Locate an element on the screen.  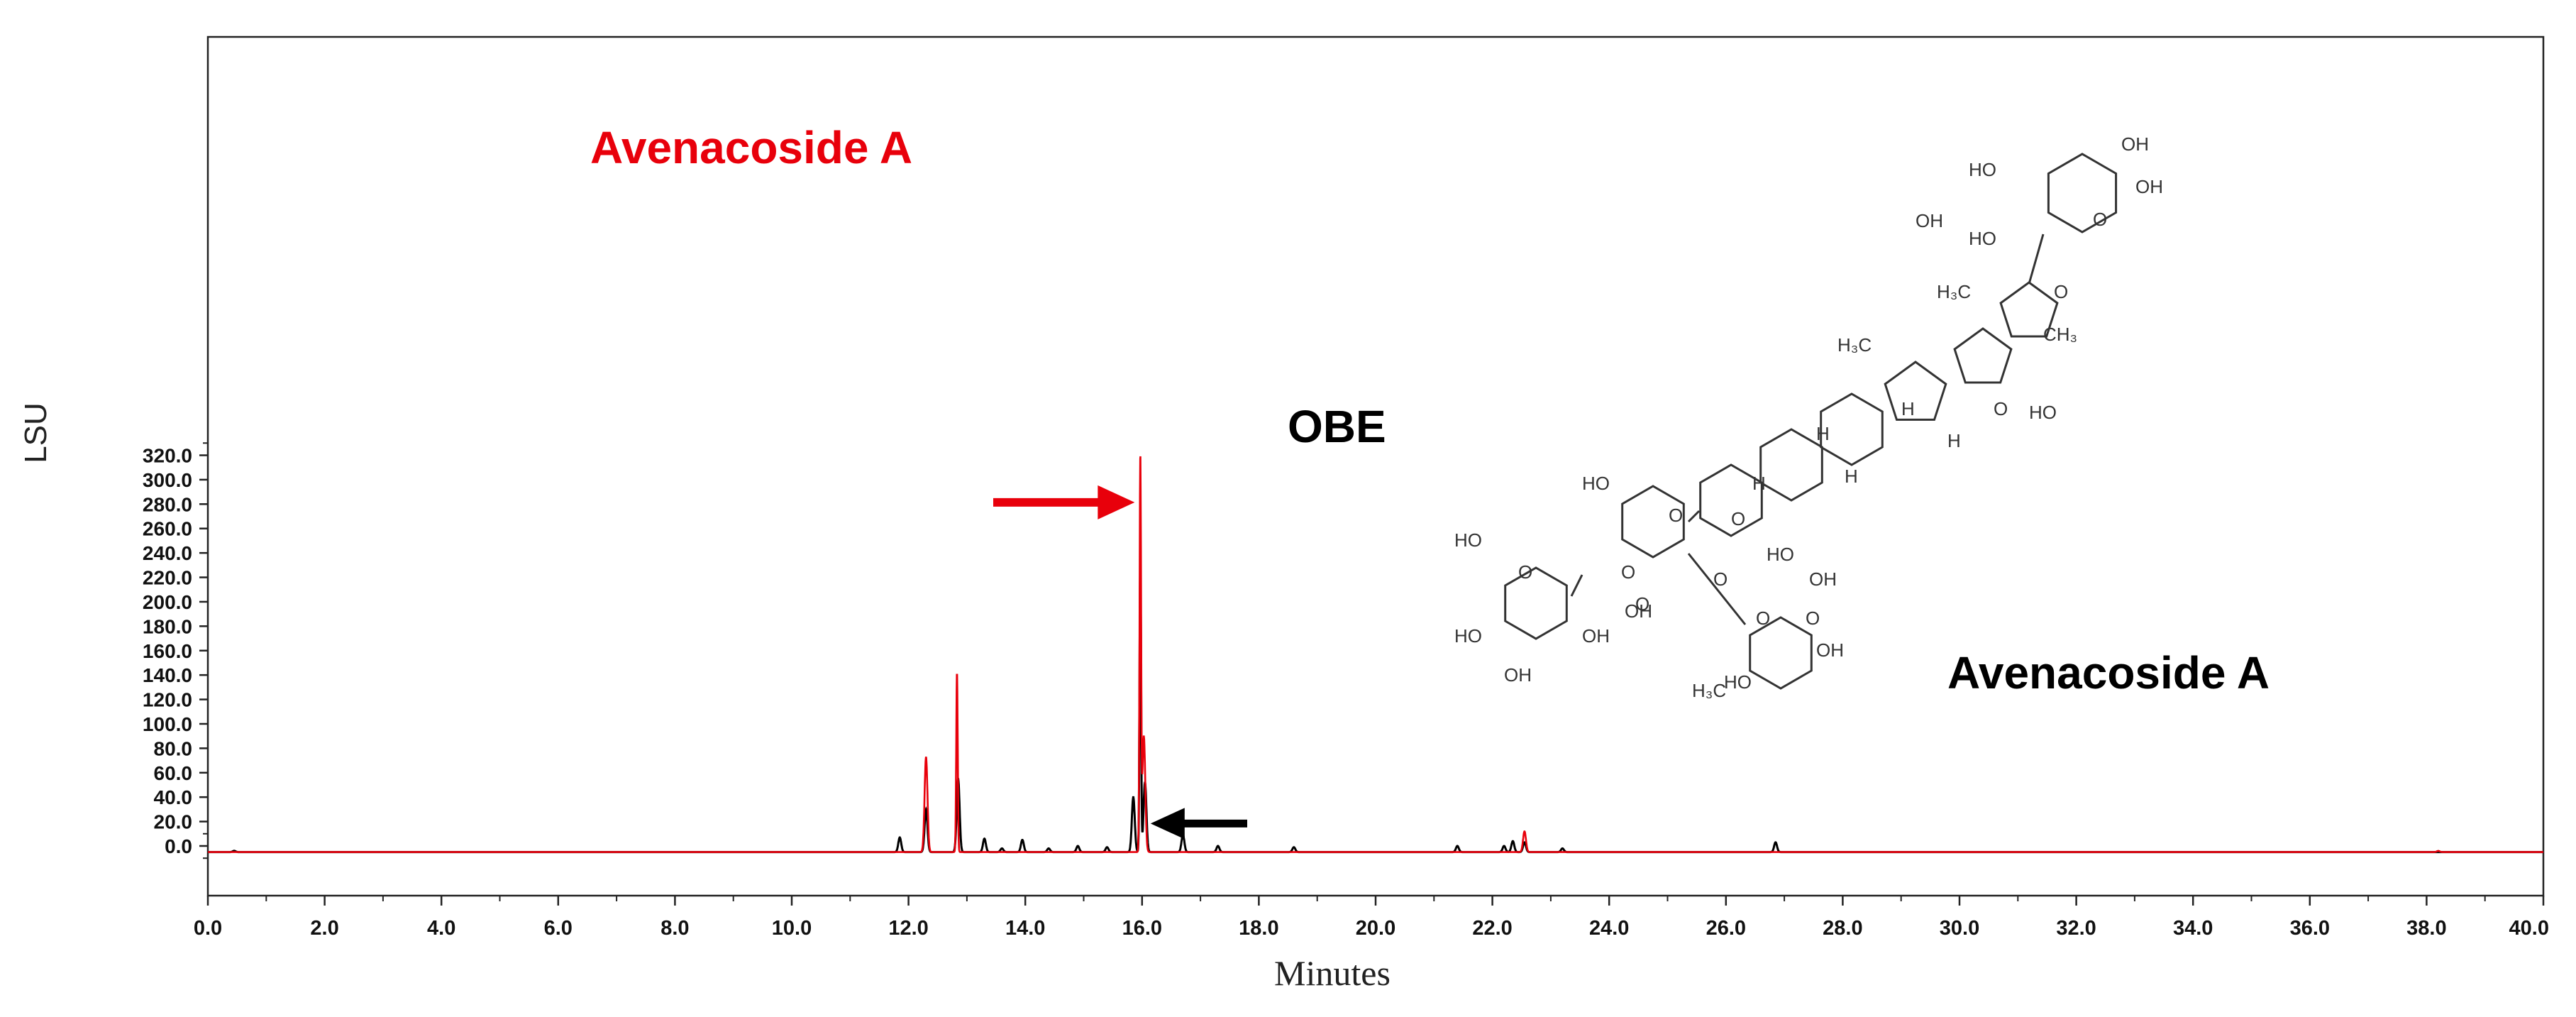
y-tick-label: 140.0 is located at coordinates (167, 675).